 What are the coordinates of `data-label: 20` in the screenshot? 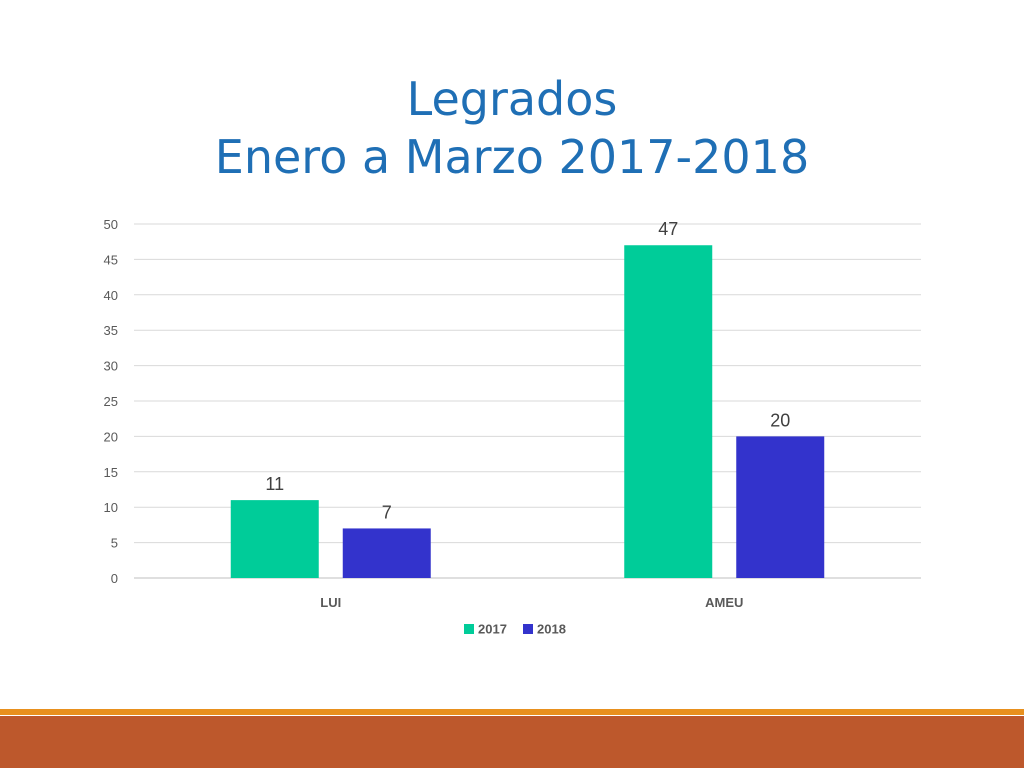 It's located at (780, 420).